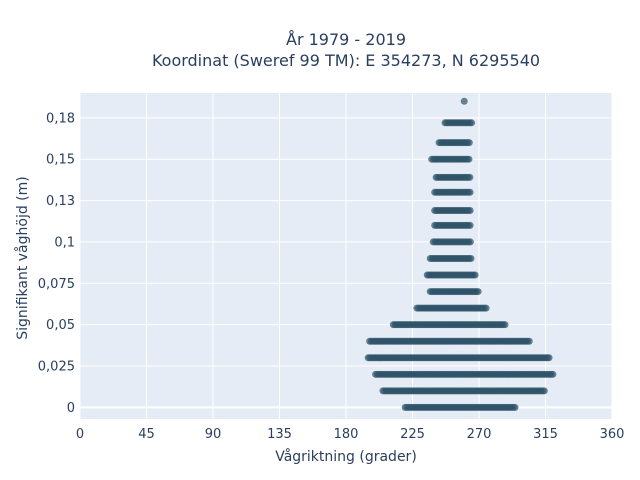 The image size is (640, 480). I want to click on y-tick-label: 0, so click(71, 408).